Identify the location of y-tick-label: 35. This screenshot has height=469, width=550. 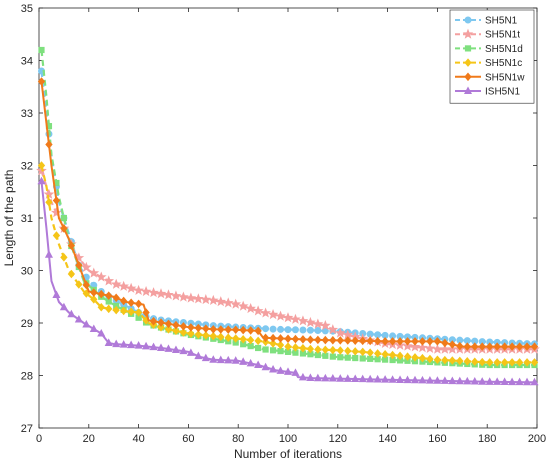
(27, 9).